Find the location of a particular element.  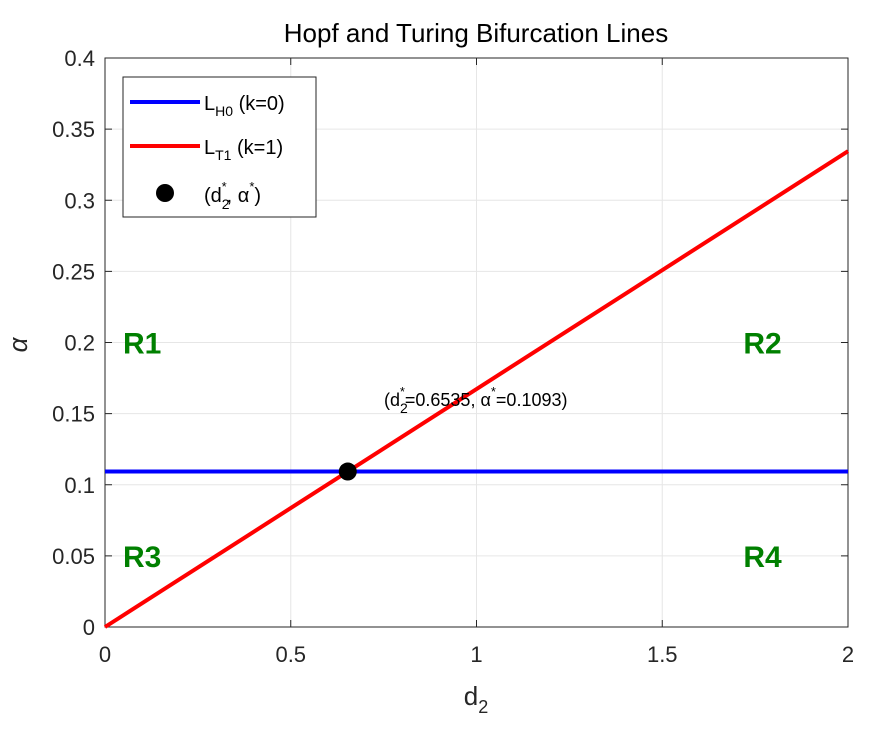

x-axis-label: d2 is located at coordinates (476, 699).